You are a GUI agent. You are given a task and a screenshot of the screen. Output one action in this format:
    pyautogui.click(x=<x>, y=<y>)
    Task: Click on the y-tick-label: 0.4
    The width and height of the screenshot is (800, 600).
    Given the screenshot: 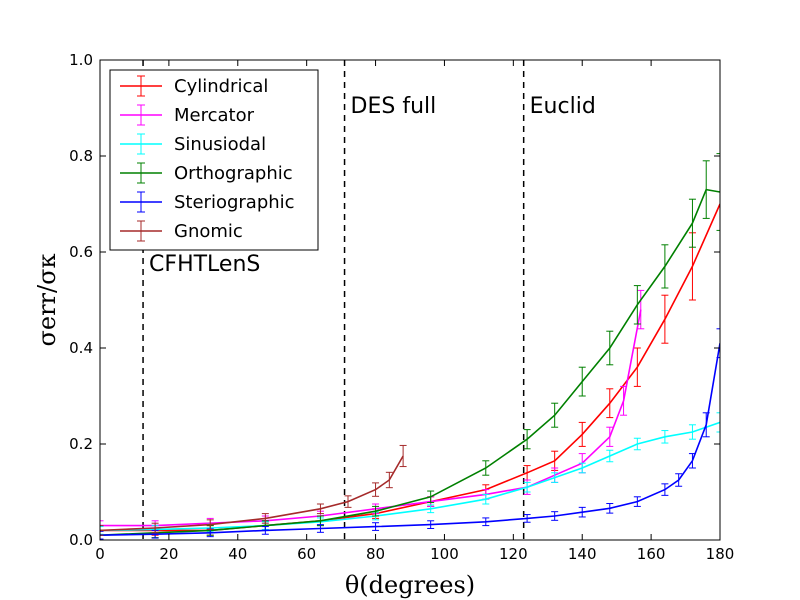 What is the action you would take?
    pyautogui.click(x=81, y=348)
    